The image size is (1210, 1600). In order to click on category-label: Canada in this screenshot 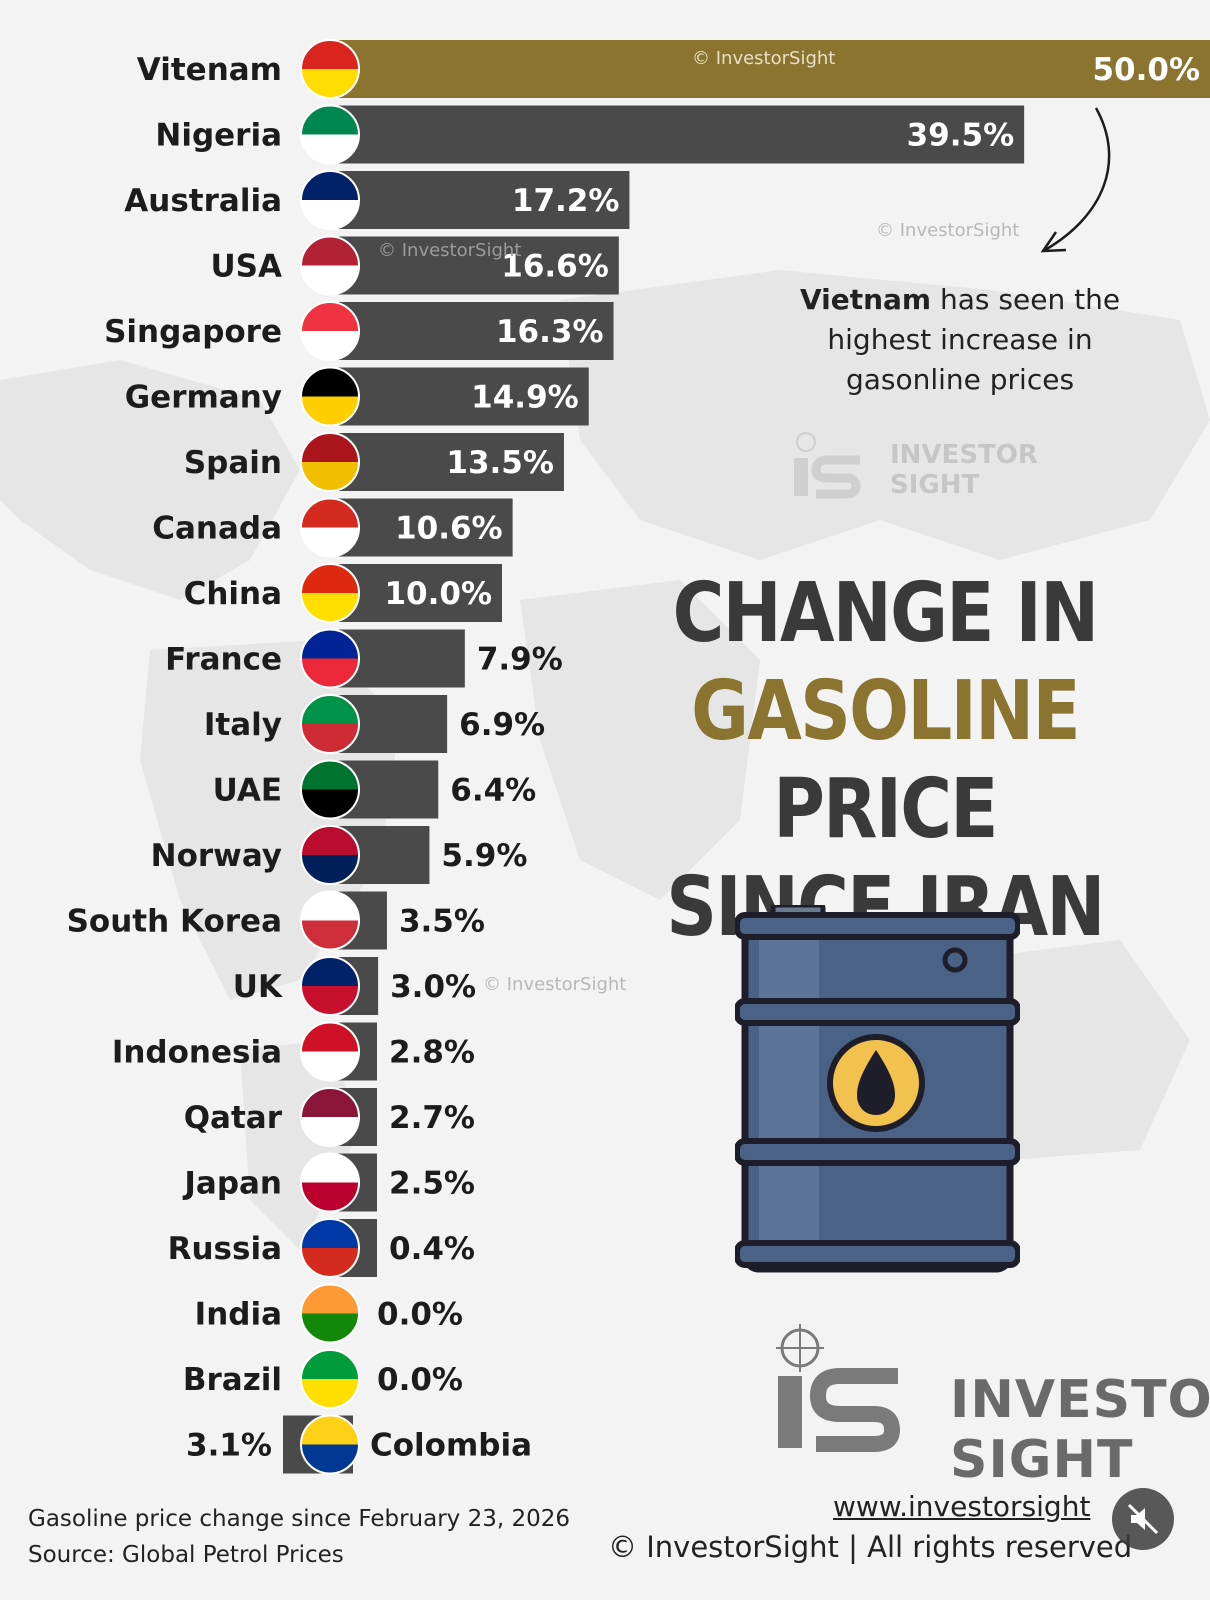, I will do `click(217, 529)`.